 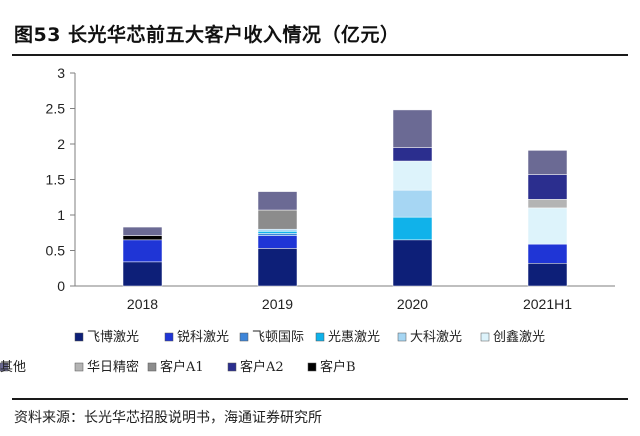 I want to click on legend-label: 客户A2, so click(x=262, y=367).